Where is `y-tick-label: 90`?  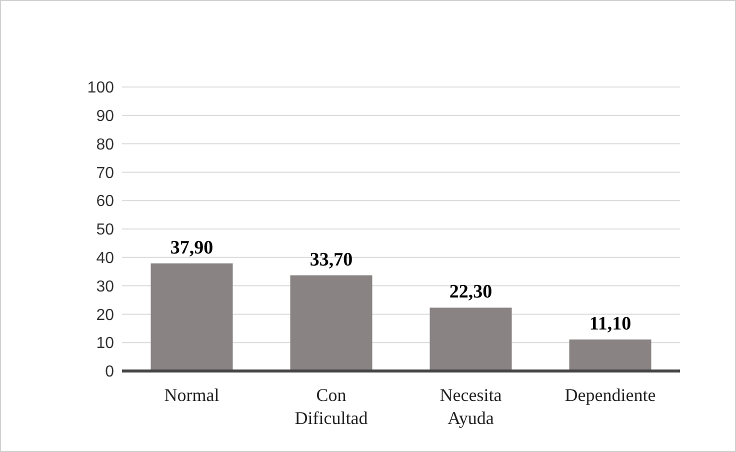
y-tick-label: 90 is located at coordinates (105, 116).